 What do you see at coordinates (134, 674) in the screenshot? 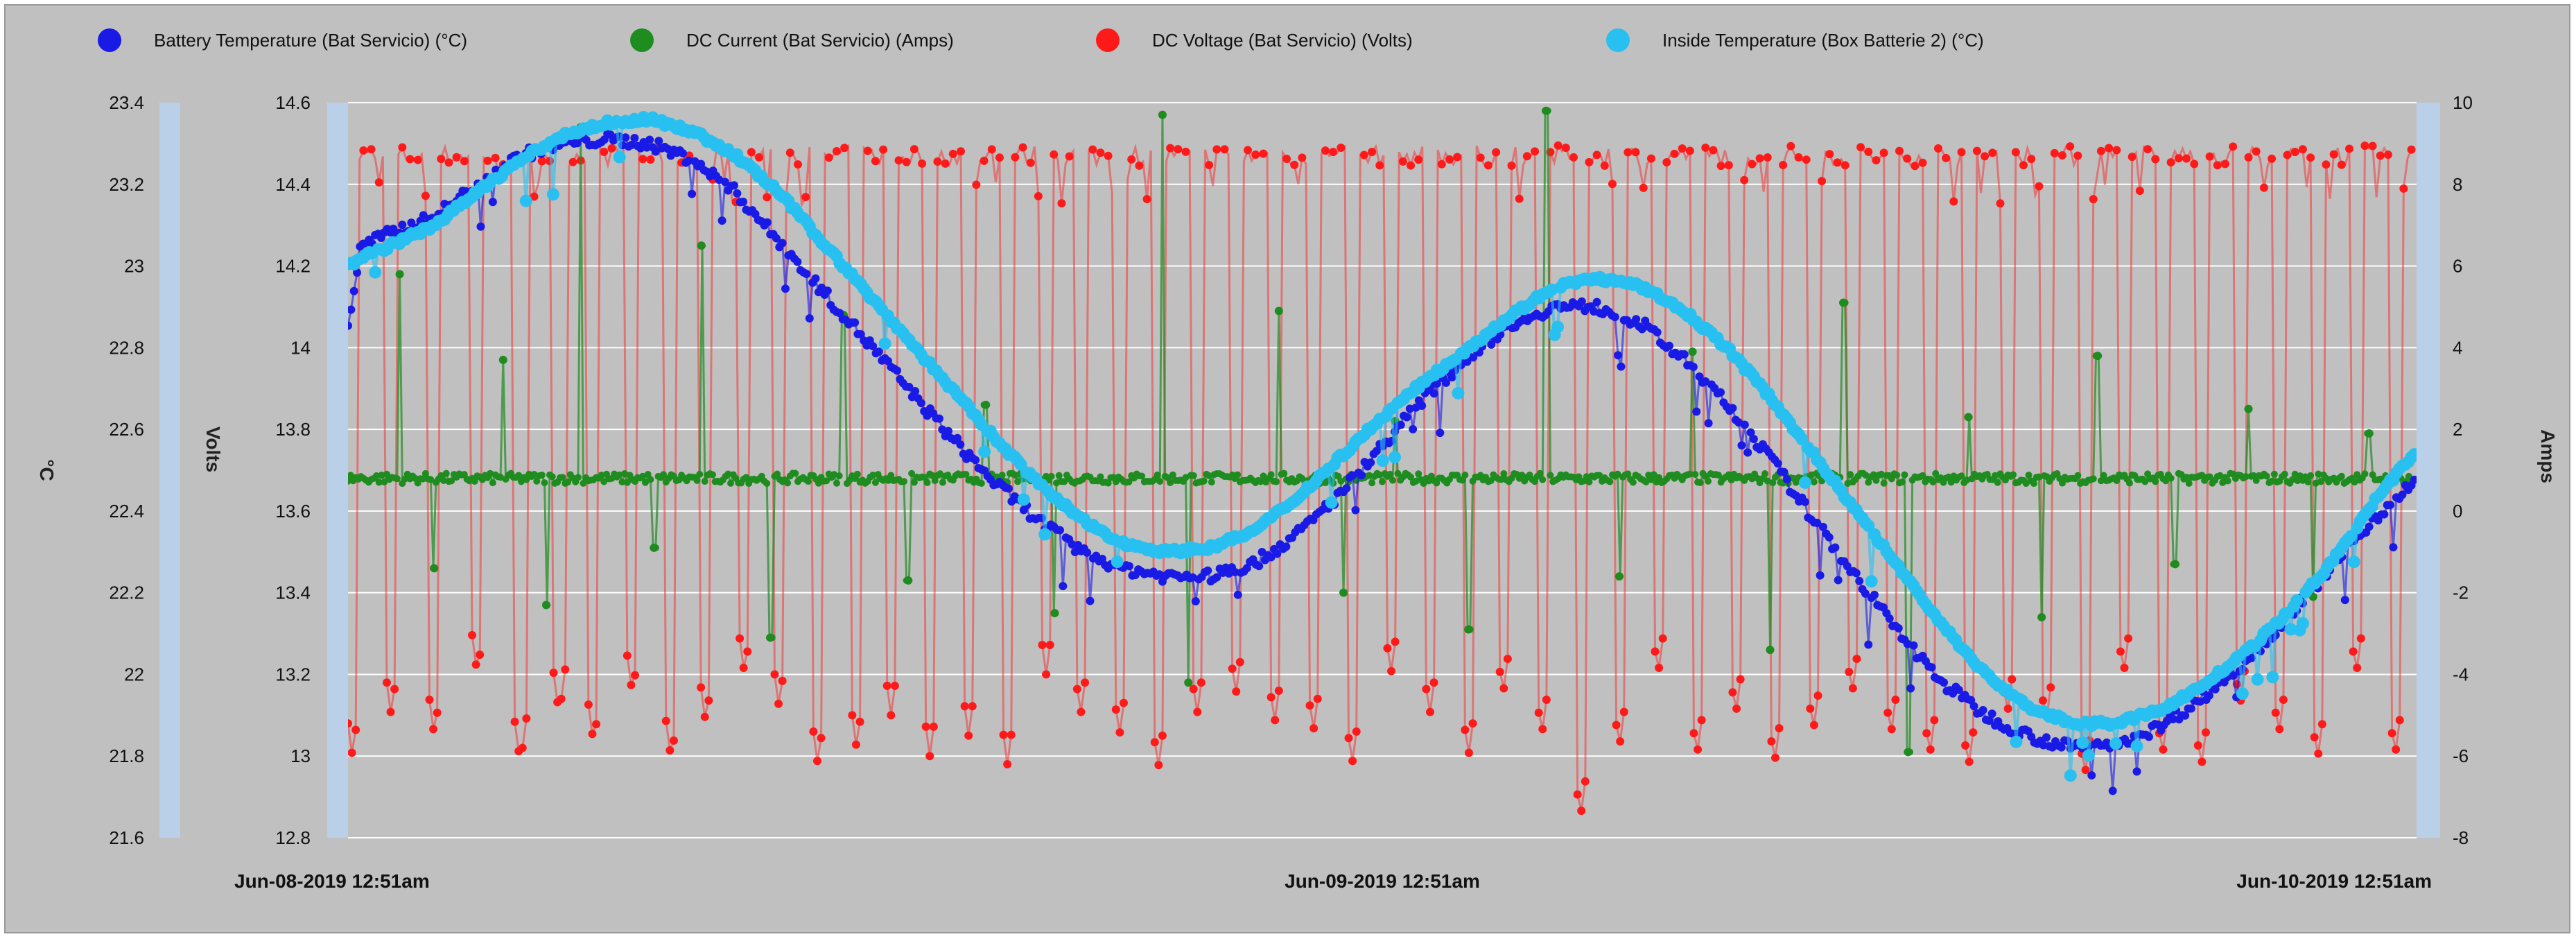
I see `temp-tick-label: 22` at bounding box center [134, 674].